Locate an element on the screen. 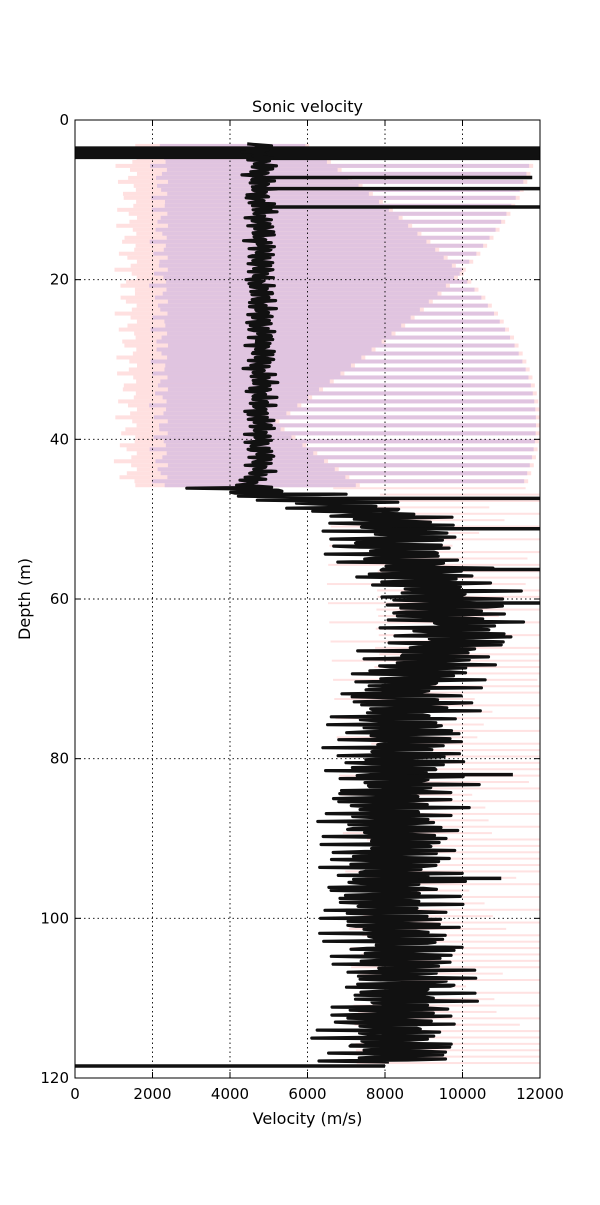 The width and height of the screenshot is (600, 1205). chart-title: Sonic velocity is located at coordinates (307, 106).